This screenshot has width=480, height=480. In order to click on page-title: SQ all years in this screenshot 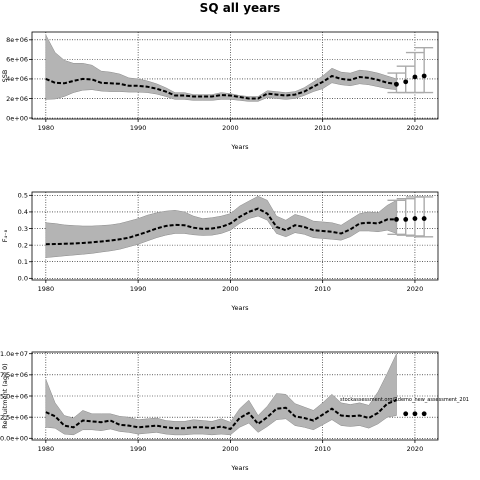, I will do `click(240, 8)`.